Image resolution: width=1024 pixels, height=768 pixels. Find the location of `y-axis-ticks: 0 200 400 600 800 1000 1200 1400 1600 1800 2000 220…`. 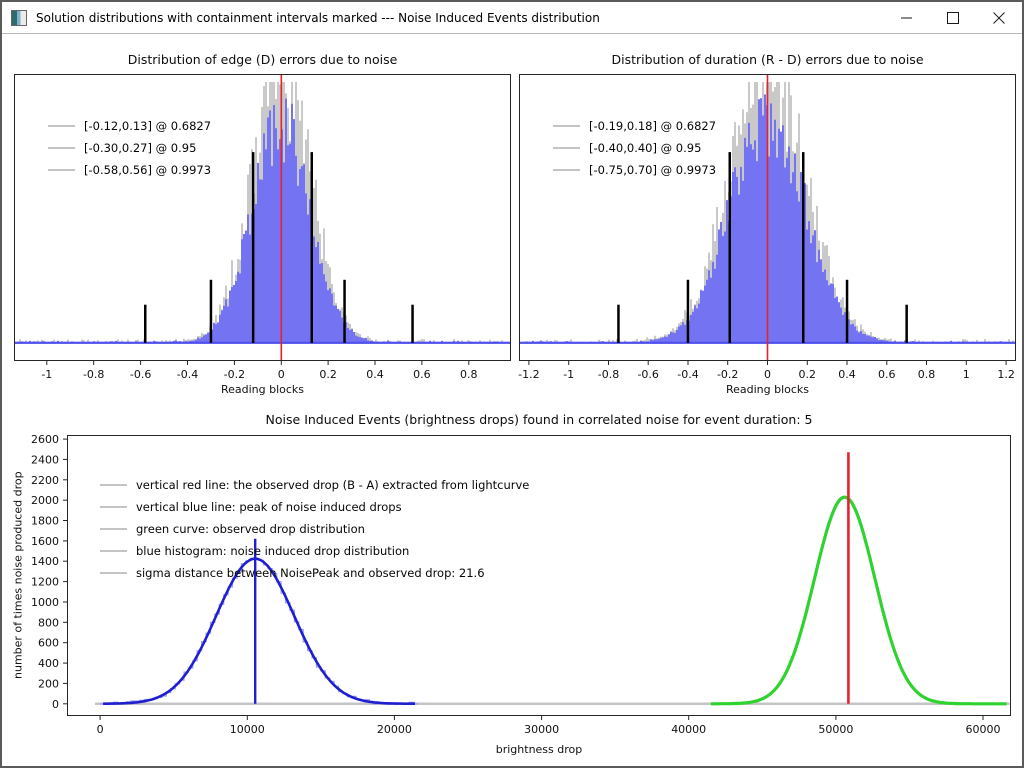

y-axis-ticks: 0 200 400 600 800 1000 1200 1400 1600 1800 2000 220… is located at coordinates (49, 572).